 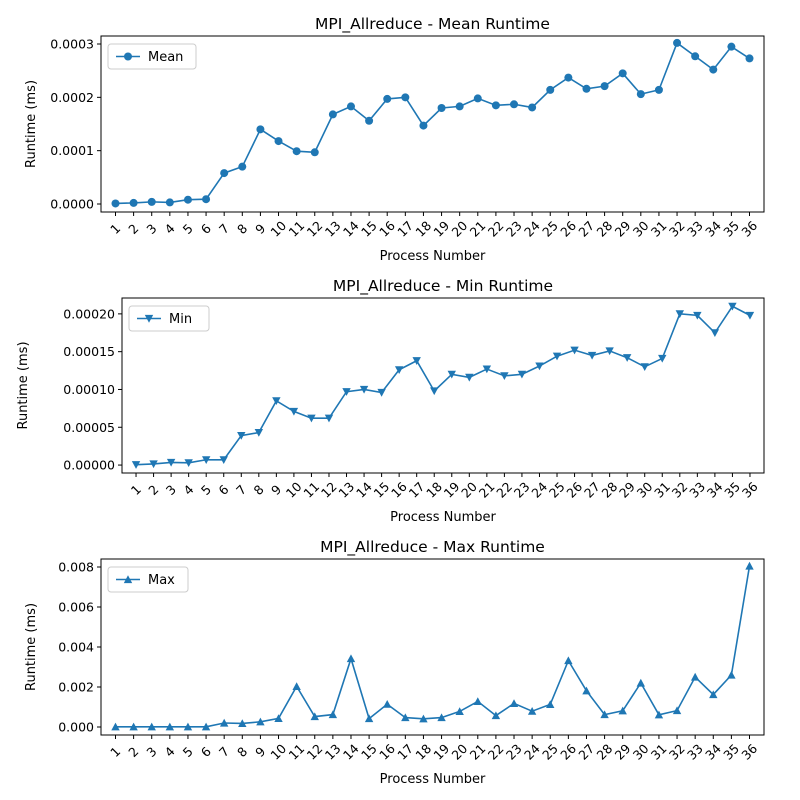 I want to click on y-tick-label: 0.00010, so click(x=89, y=389).